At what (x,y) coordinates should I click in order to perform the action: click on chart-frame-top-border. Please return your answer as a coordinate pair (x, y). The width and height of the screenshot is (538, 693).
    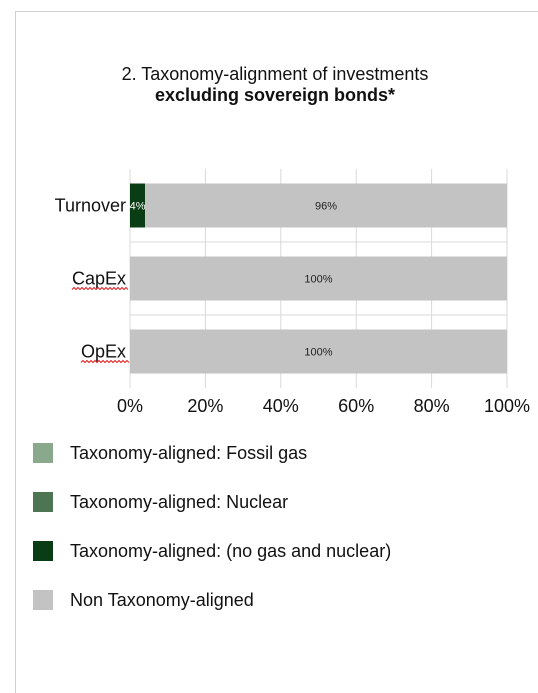
    Looking at the image, I should click on (276, 11).